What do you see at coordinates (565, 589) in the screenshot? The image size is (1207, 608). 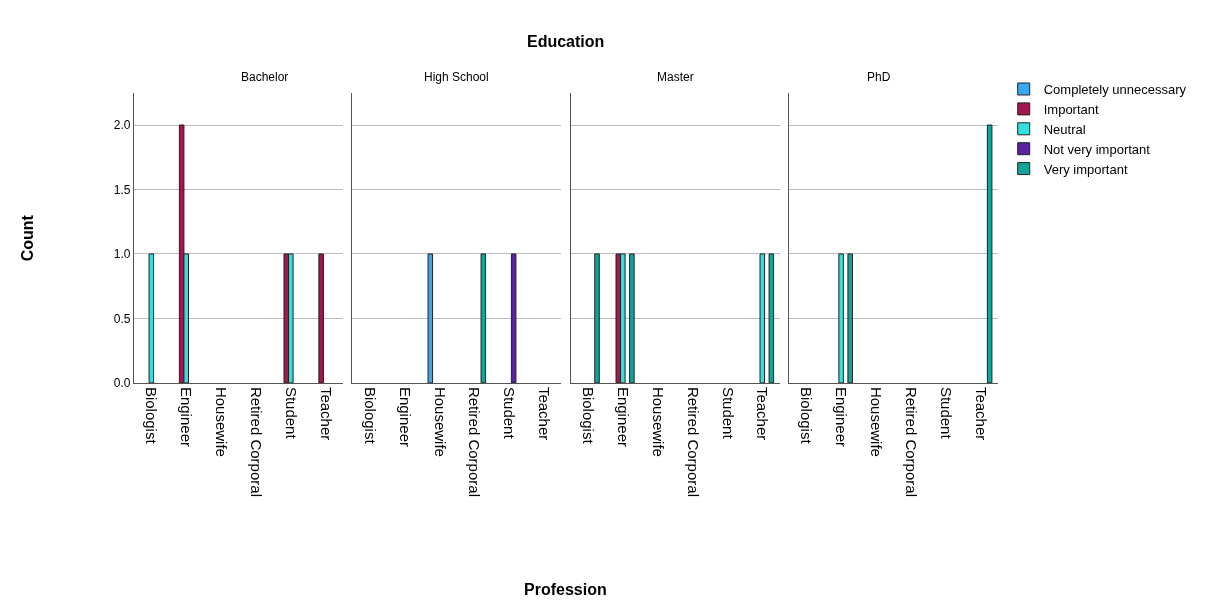 I see `text: Profession` at bounding box center [565, 589].